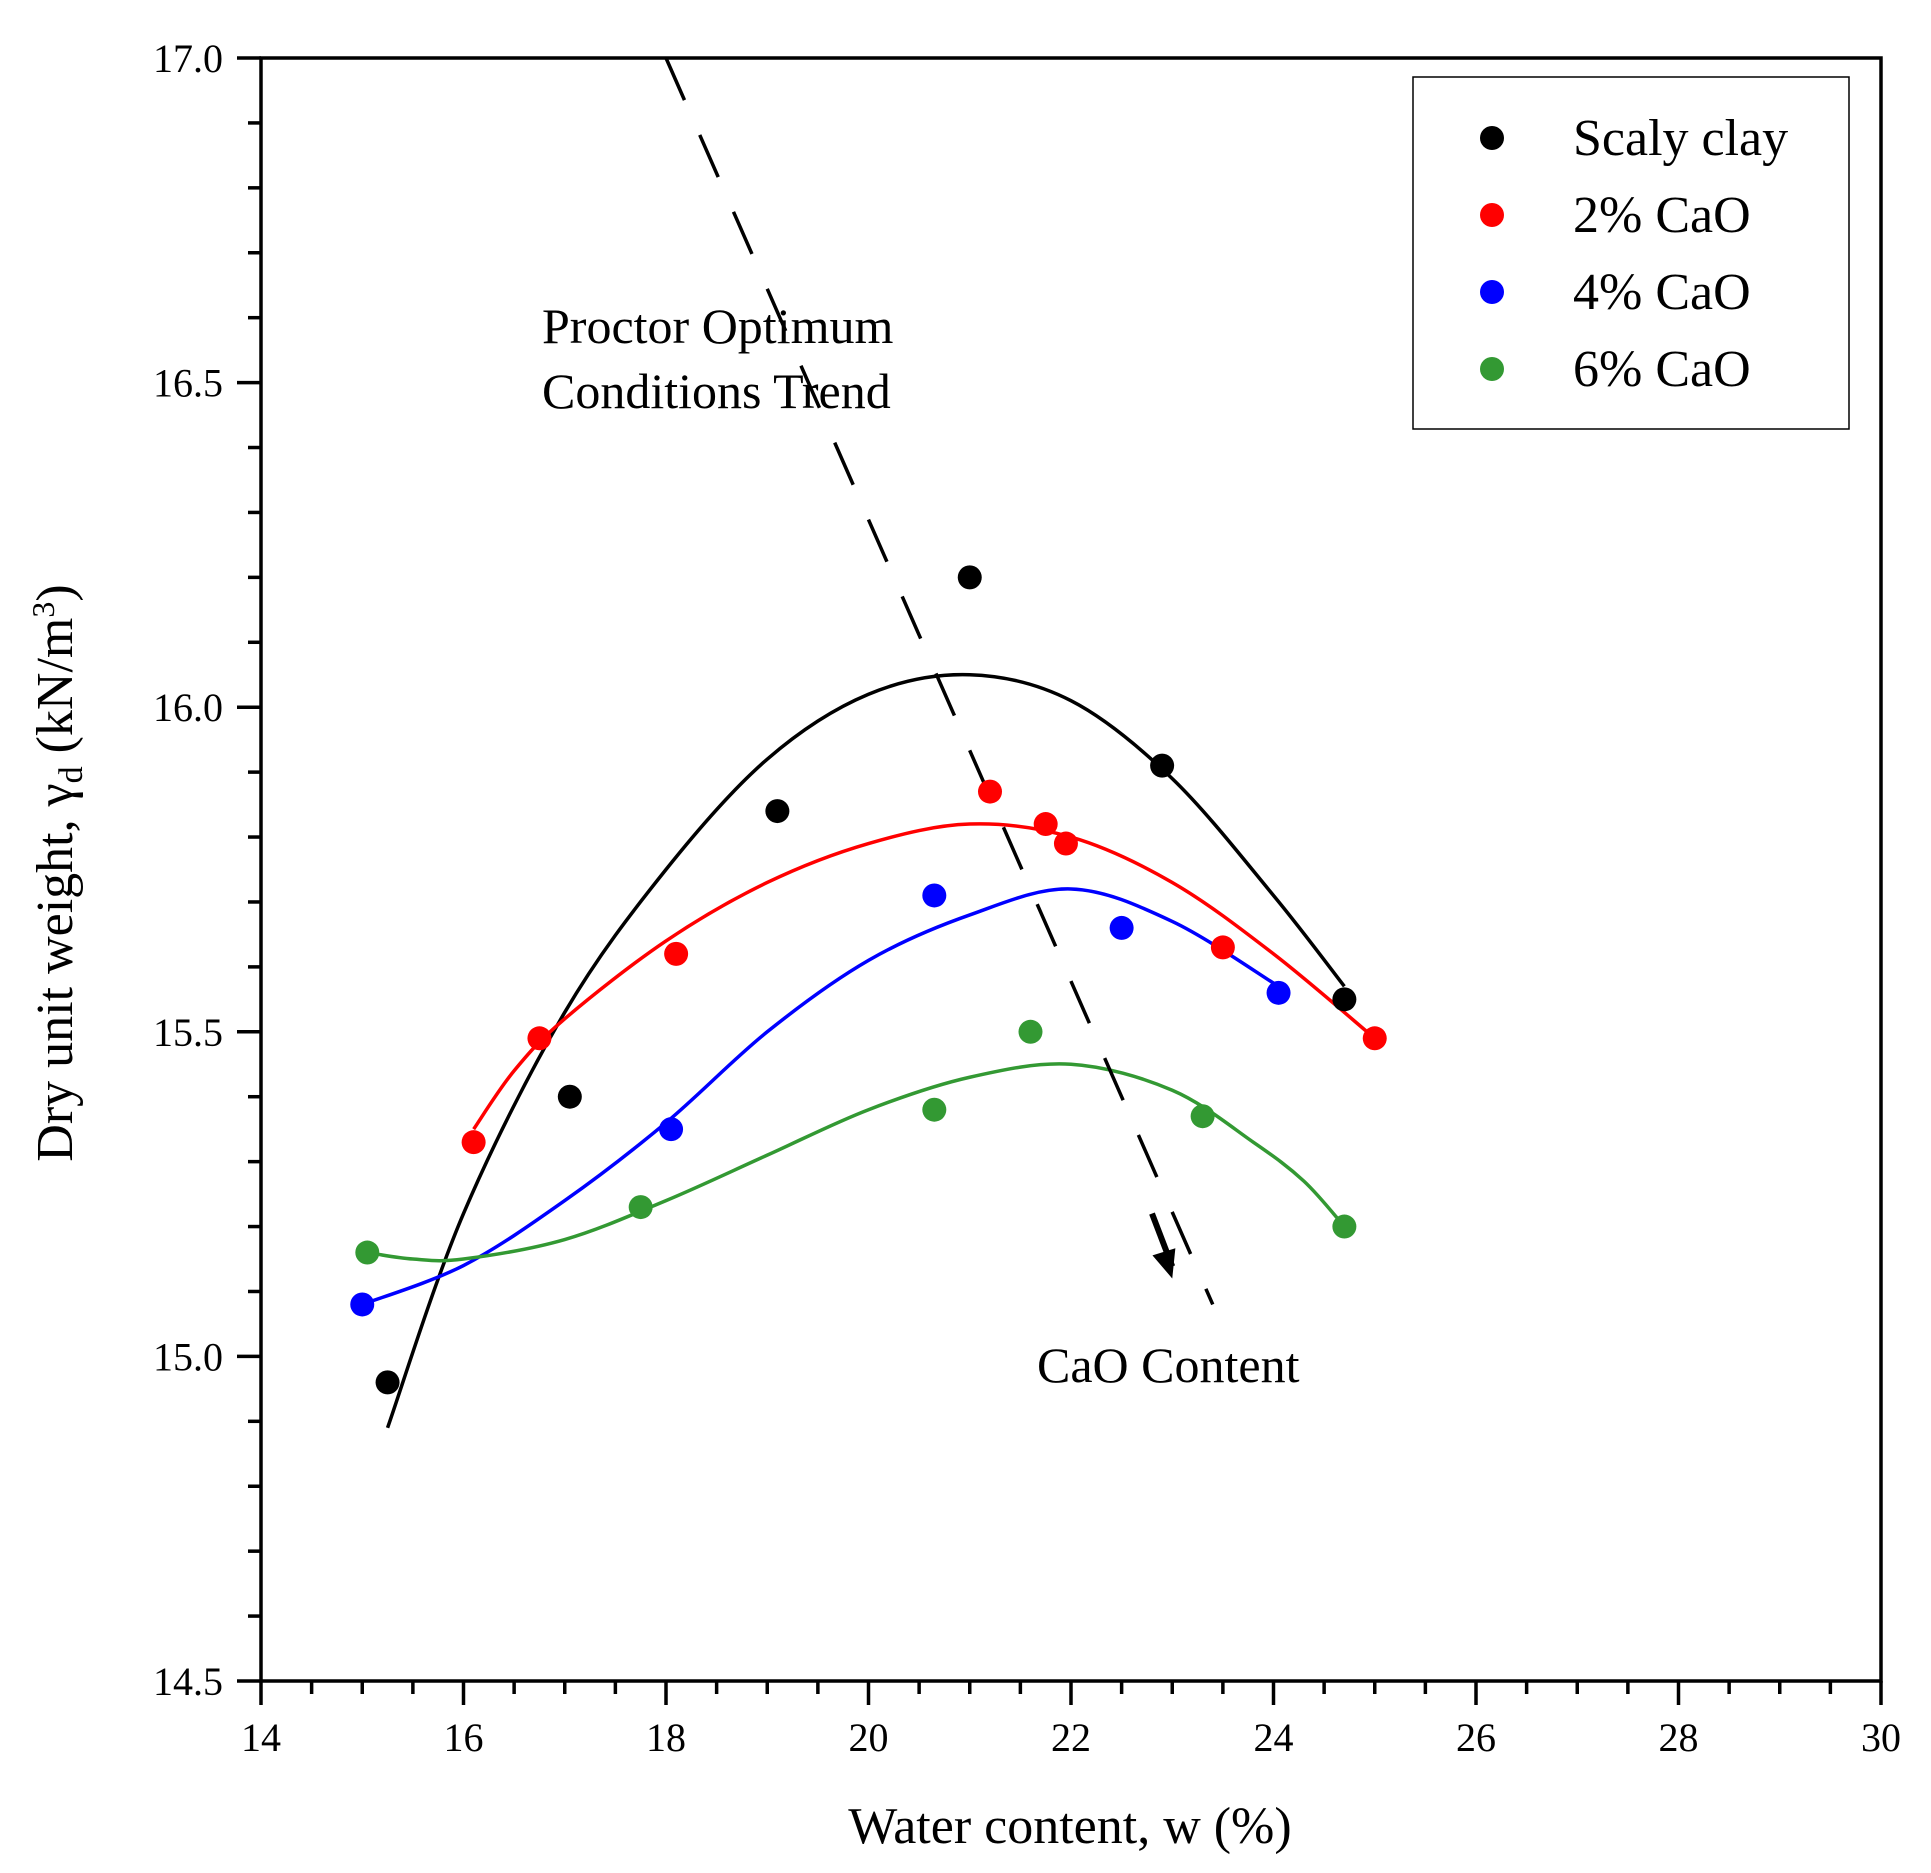 The height and width of the screenshot is (1873, 1931). Describe the element at coordinates (188, 870) in the screenshot. I see `y-tick-labels: 14.5 15.0 15.5 16.0 16.5 17.0` at that location.